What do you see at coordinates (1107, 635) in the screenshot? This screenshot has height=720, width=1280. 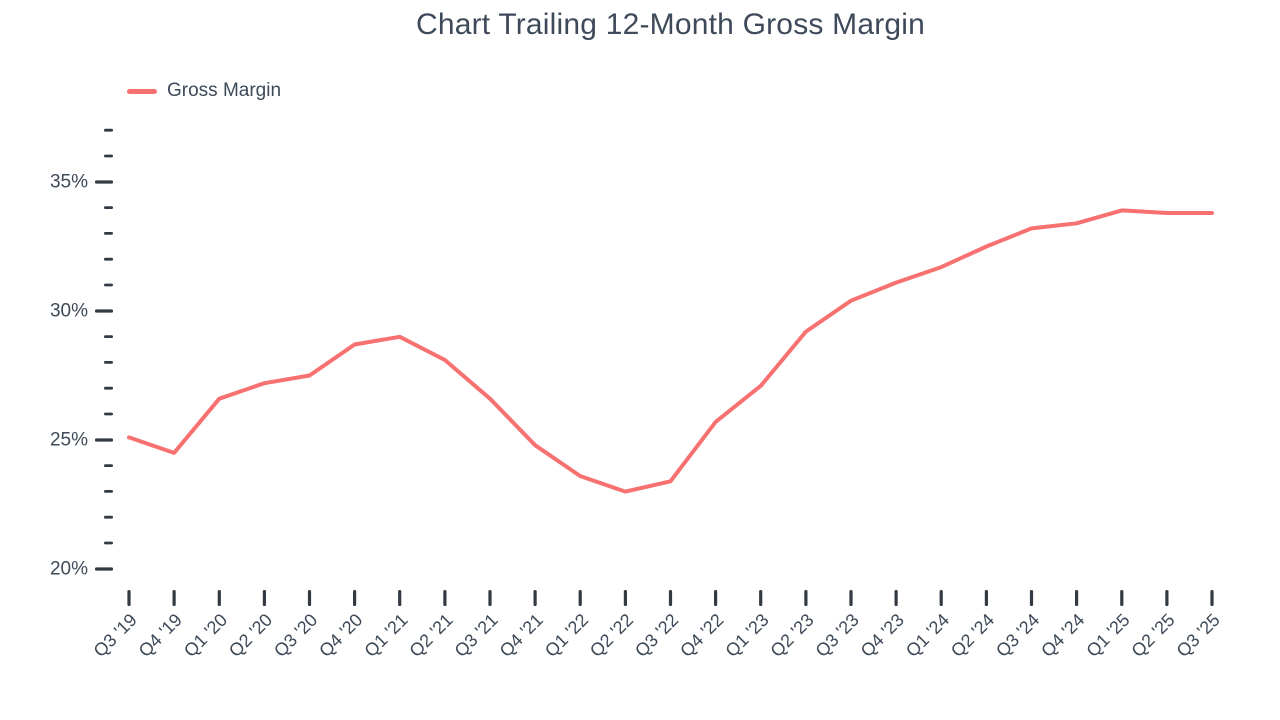 I see `x-axis-label: Q1 '25` at bounding box center [1107, 635].